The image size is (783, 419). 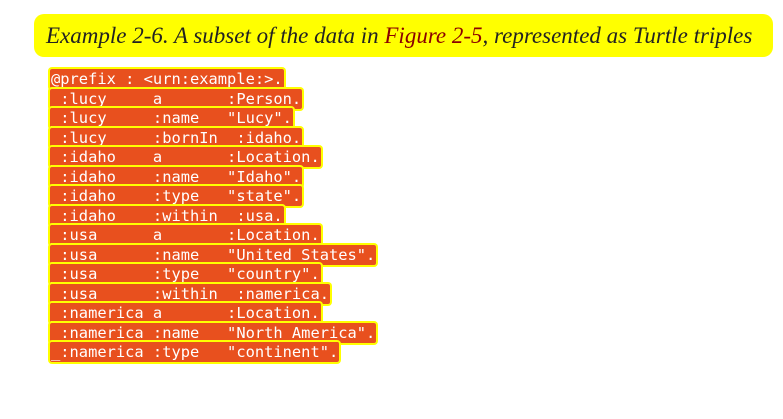 I want to click on code-line: _:usa a :Location., so click(x=213, y=235).